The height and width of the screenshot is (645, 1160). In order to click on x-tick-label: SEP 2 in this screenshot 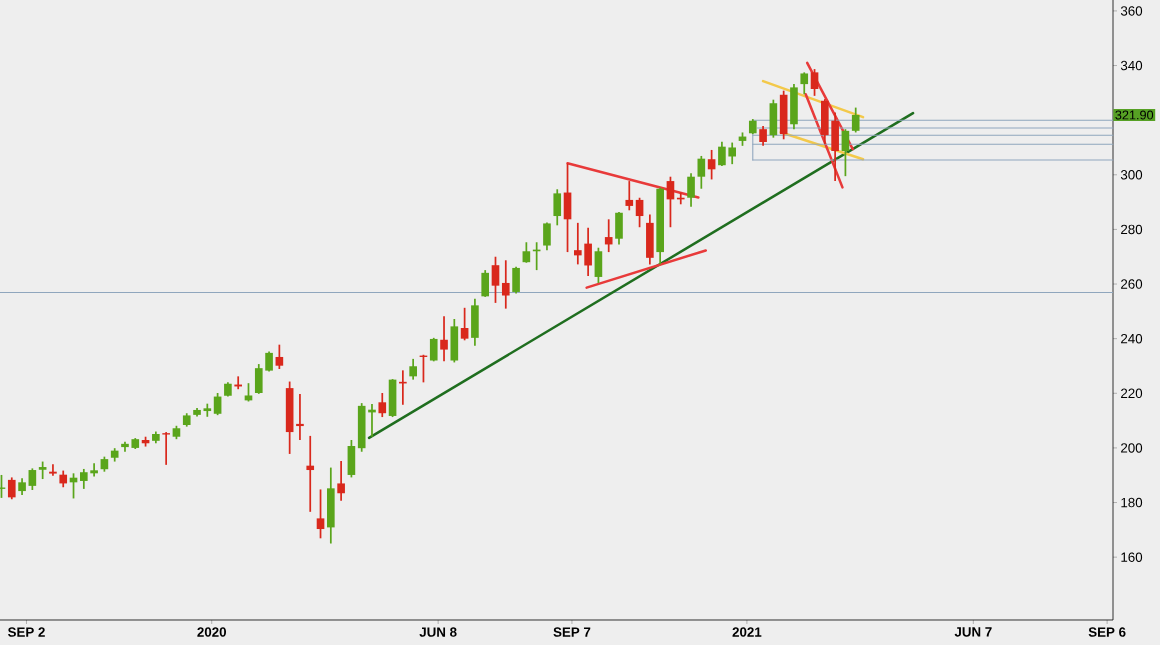, I will do `click(26, 632)`.